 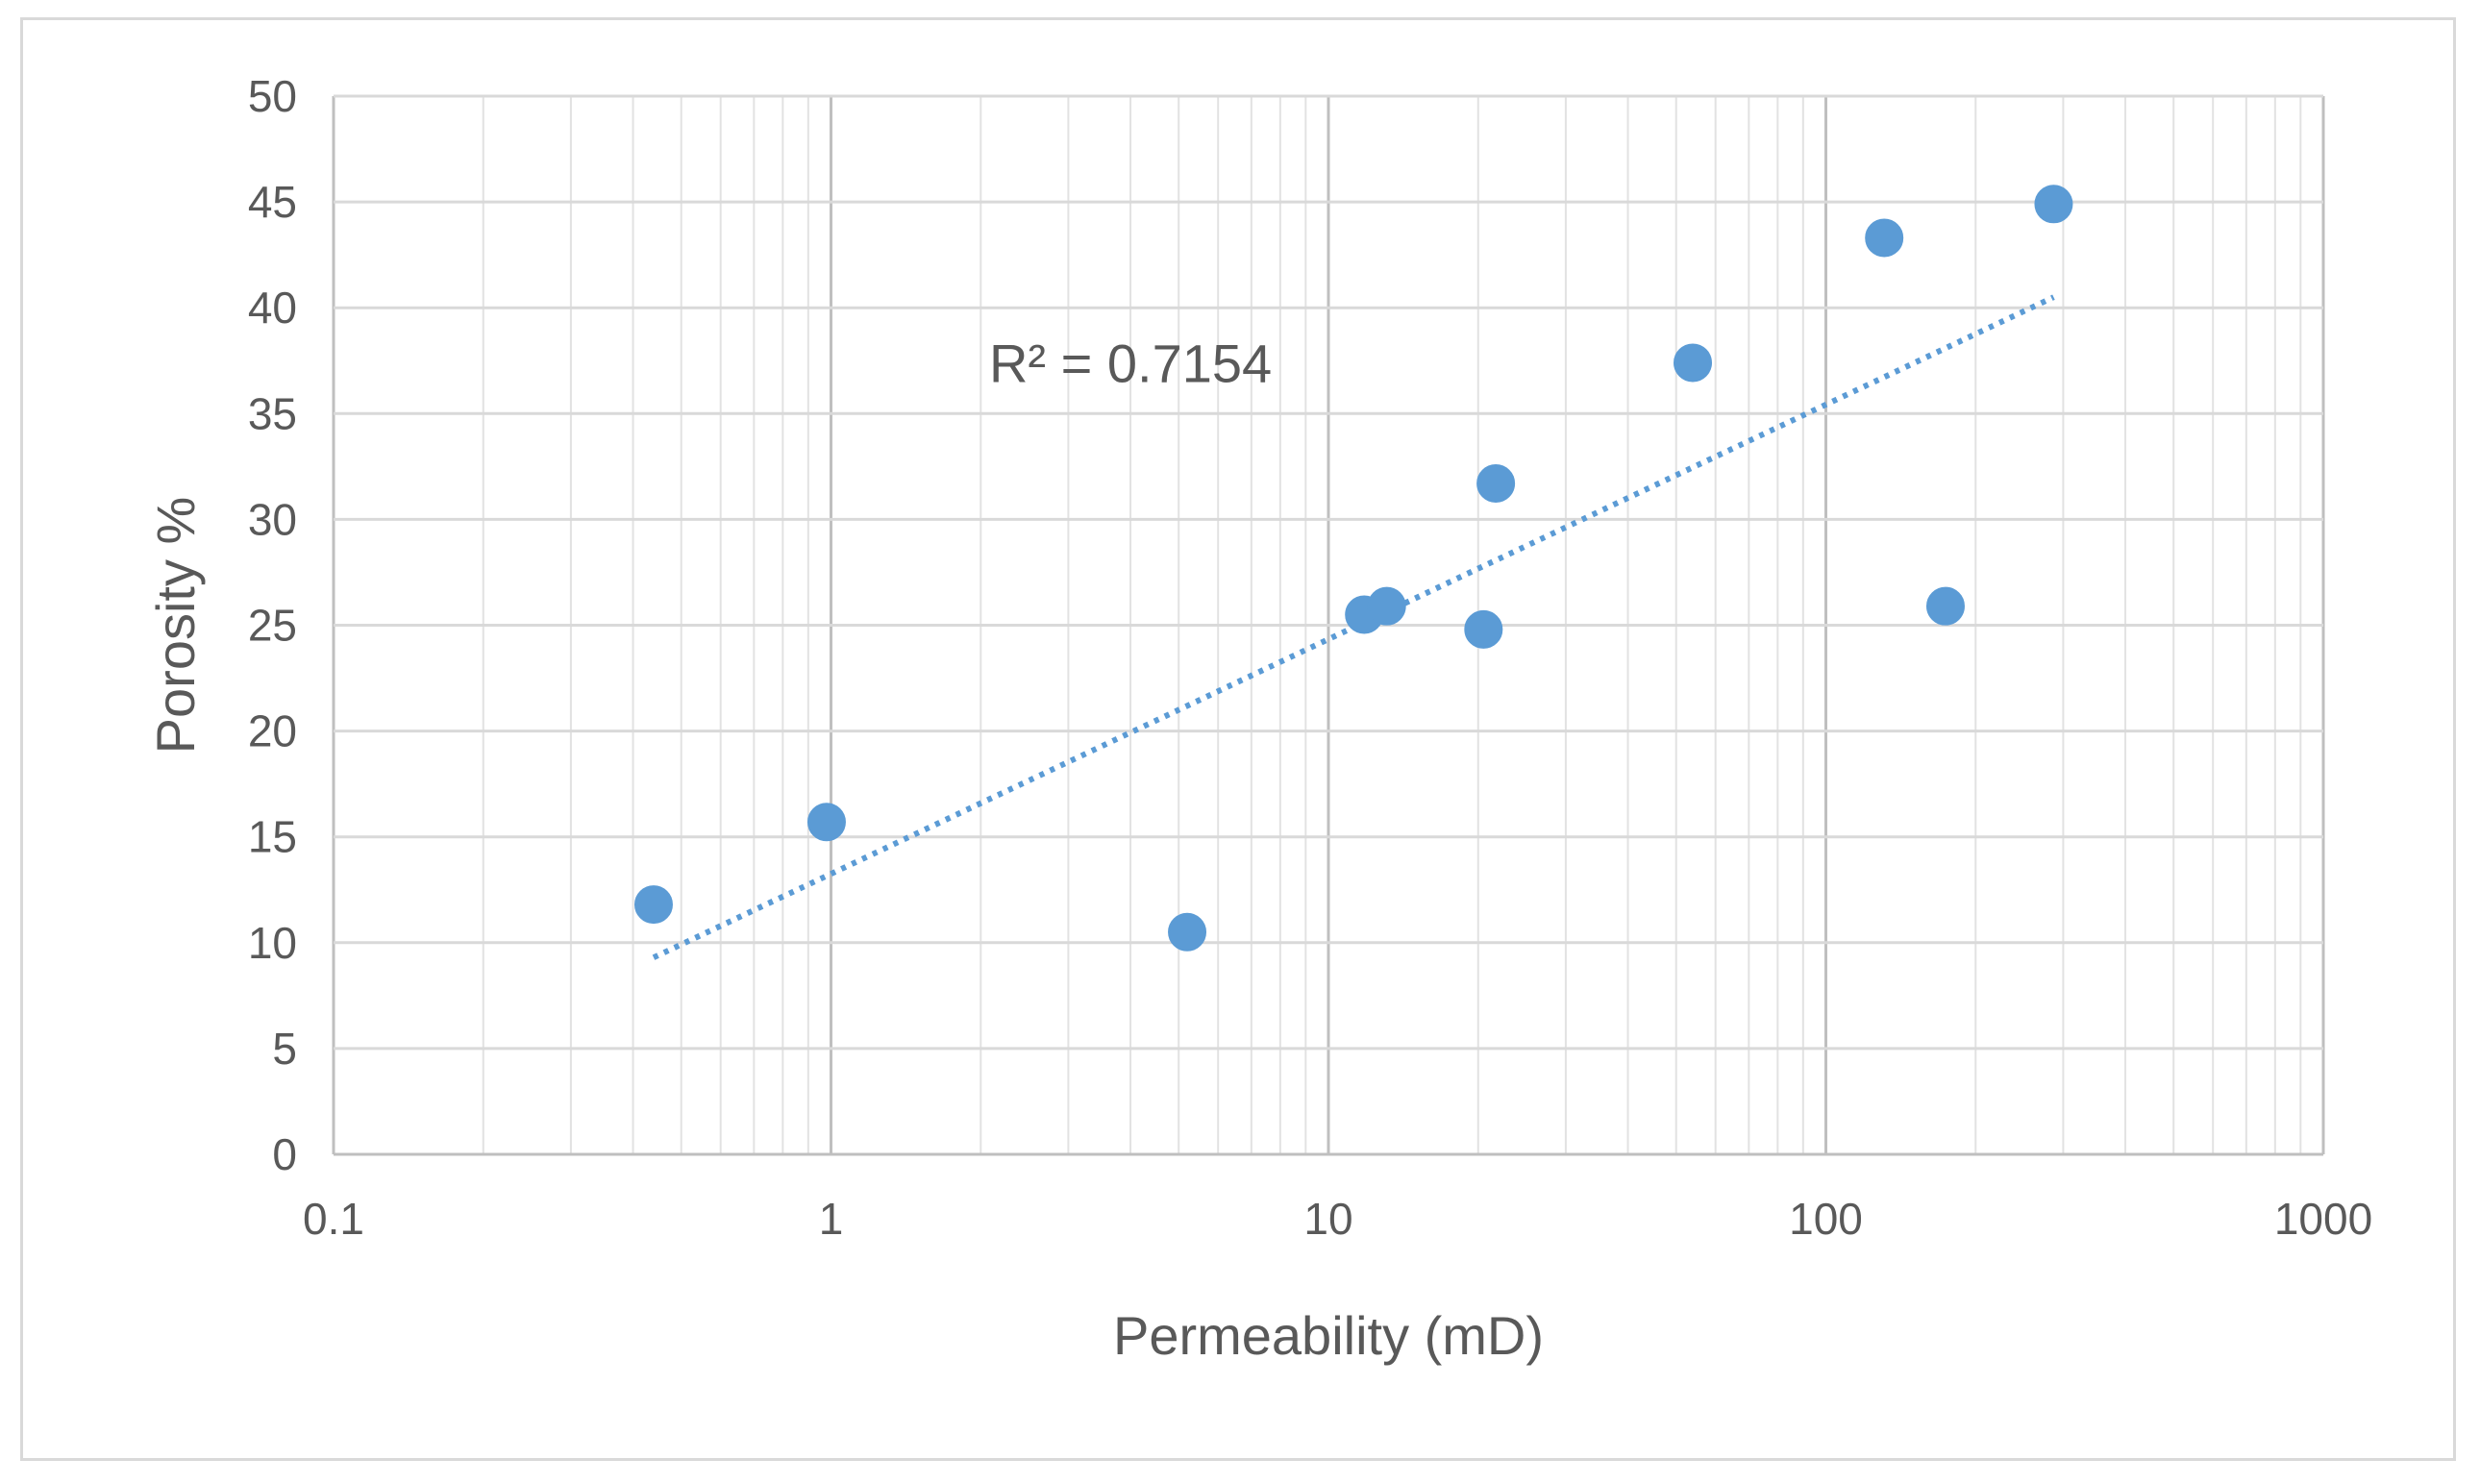 I want to click on y-axis-ticks: 0 5 10 15 20 25 30 35 40 45 50, so click(x=272, y=625).